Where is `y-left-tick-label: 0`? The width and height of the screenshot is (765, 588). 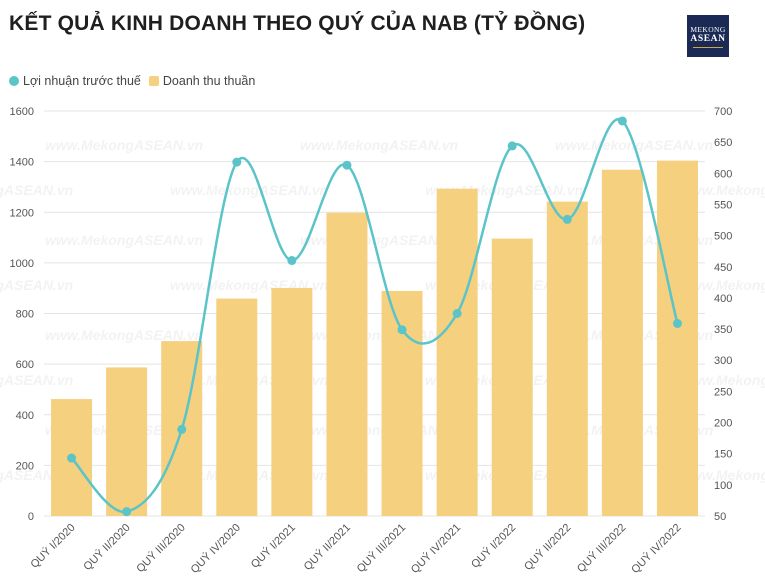 y-left-tick-label: 0 is located at coordinates (31, 517).